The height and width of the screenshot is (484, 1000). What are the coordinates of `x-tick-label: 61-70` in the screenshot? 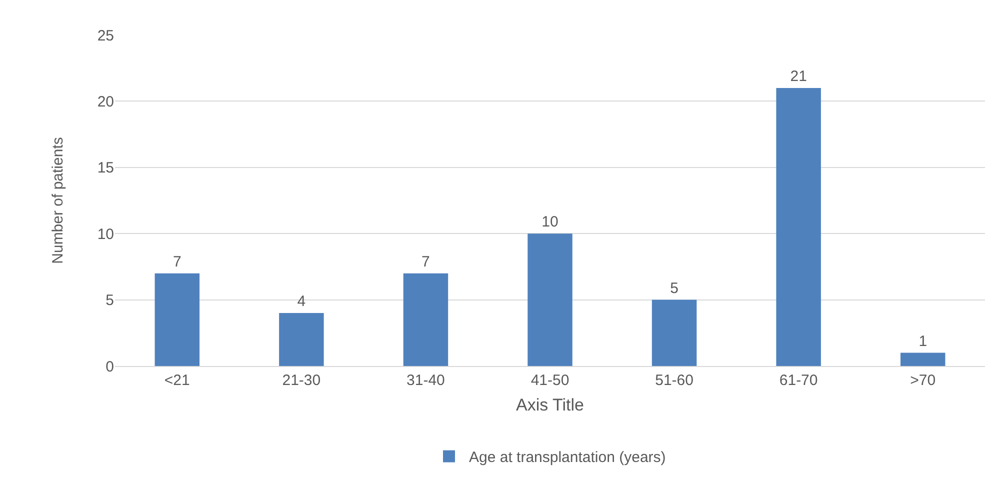 It's located at (798, 380).